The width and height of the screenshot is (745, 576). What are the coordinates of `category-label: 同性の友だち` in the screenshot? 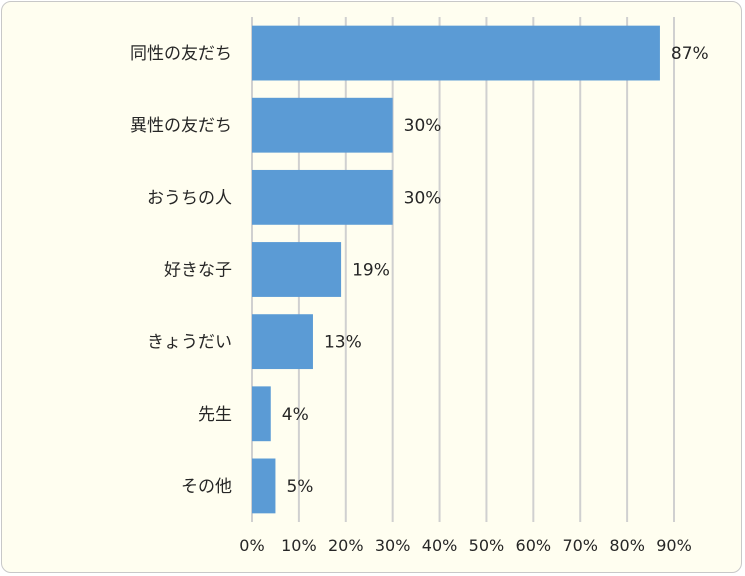 It's located at (181, 54).